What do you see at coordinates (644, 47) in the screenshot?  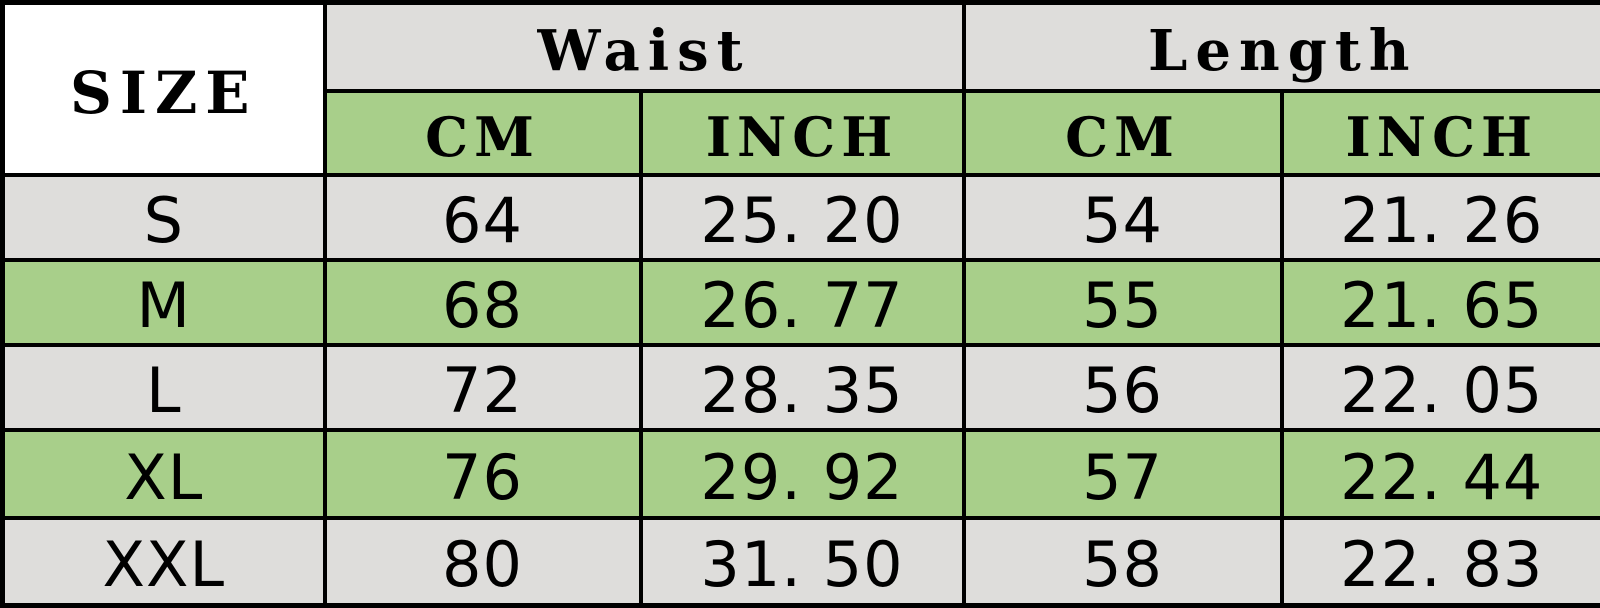 I see `group-header-waist: Waist` at bounding box center [644, 47].